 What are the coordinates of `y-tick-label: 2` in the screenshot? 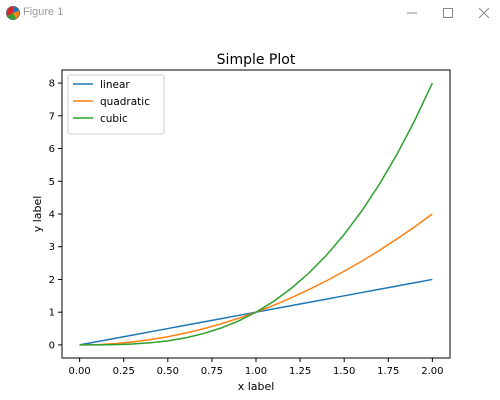 It's located at (52, 280).